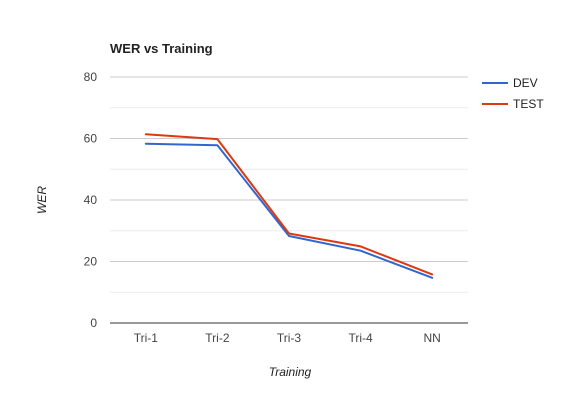 This screenshot has width=580, height=405. Describe the element at coordinates (161, 48) in the screenshot. I see `chart-title: WER vs Training` at that location.